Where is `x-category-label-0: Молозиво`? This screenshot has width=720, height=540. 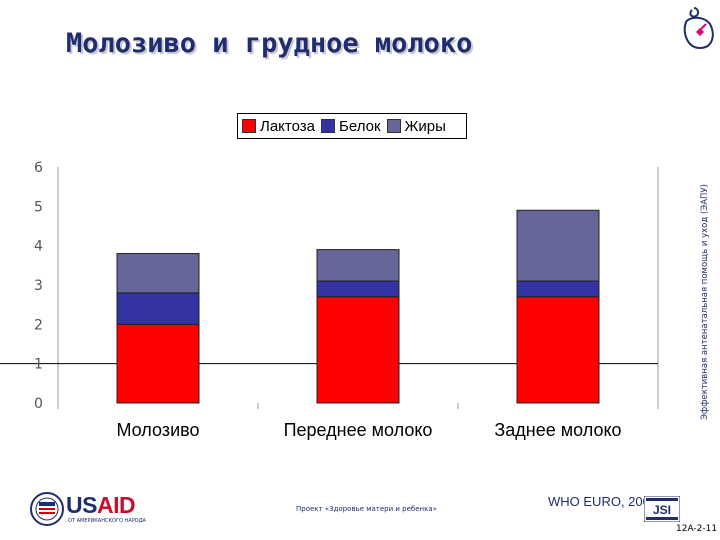 x-category-label-0: Молозиво is located at coordinates (157, 430).